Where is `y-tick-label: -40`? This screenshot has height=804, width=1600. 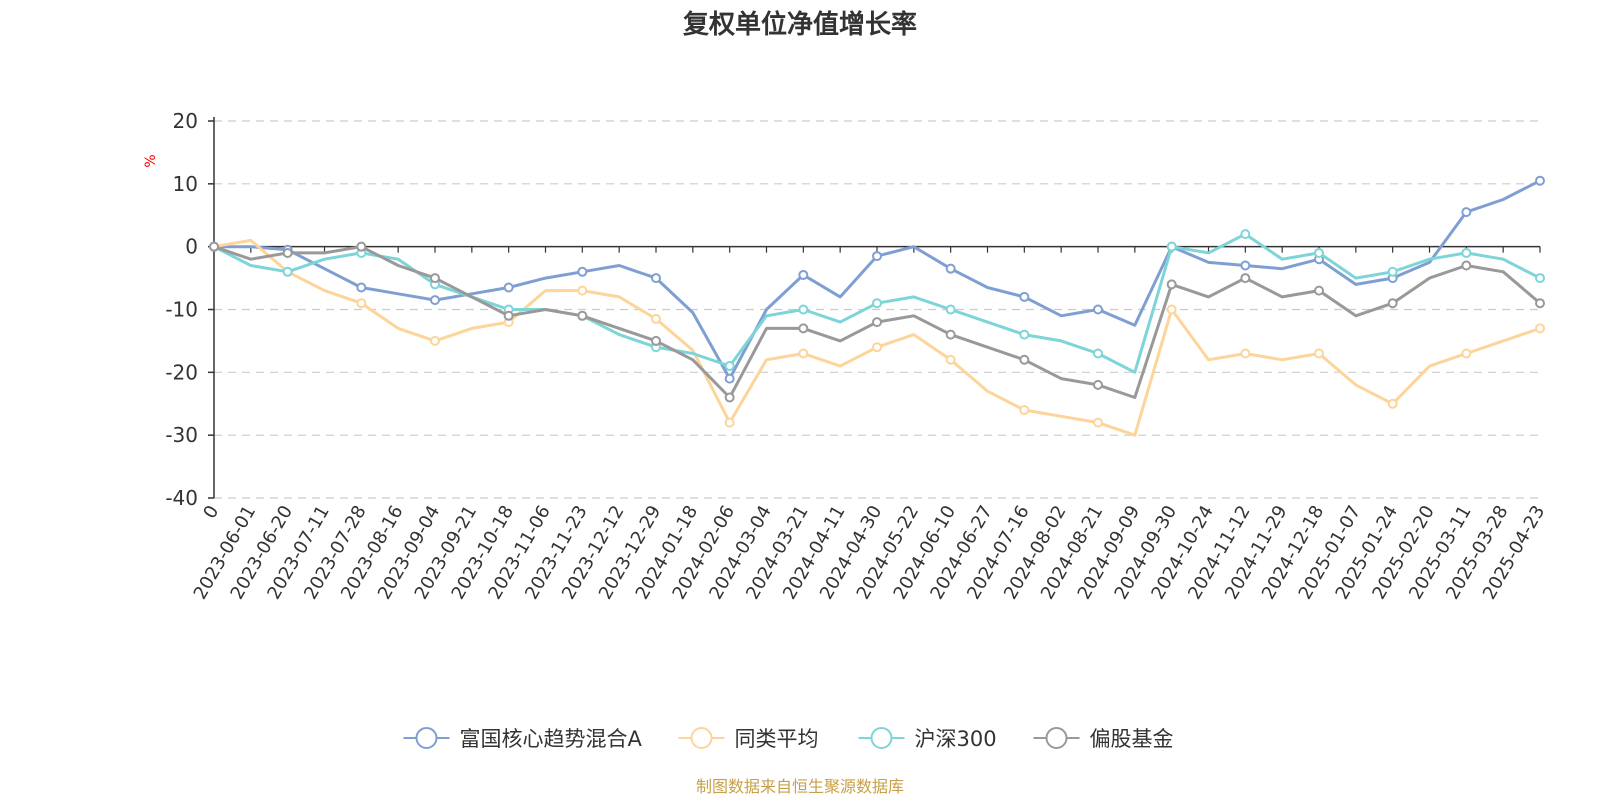 y-tick-label: -40 is located at coordinates (181, 498).